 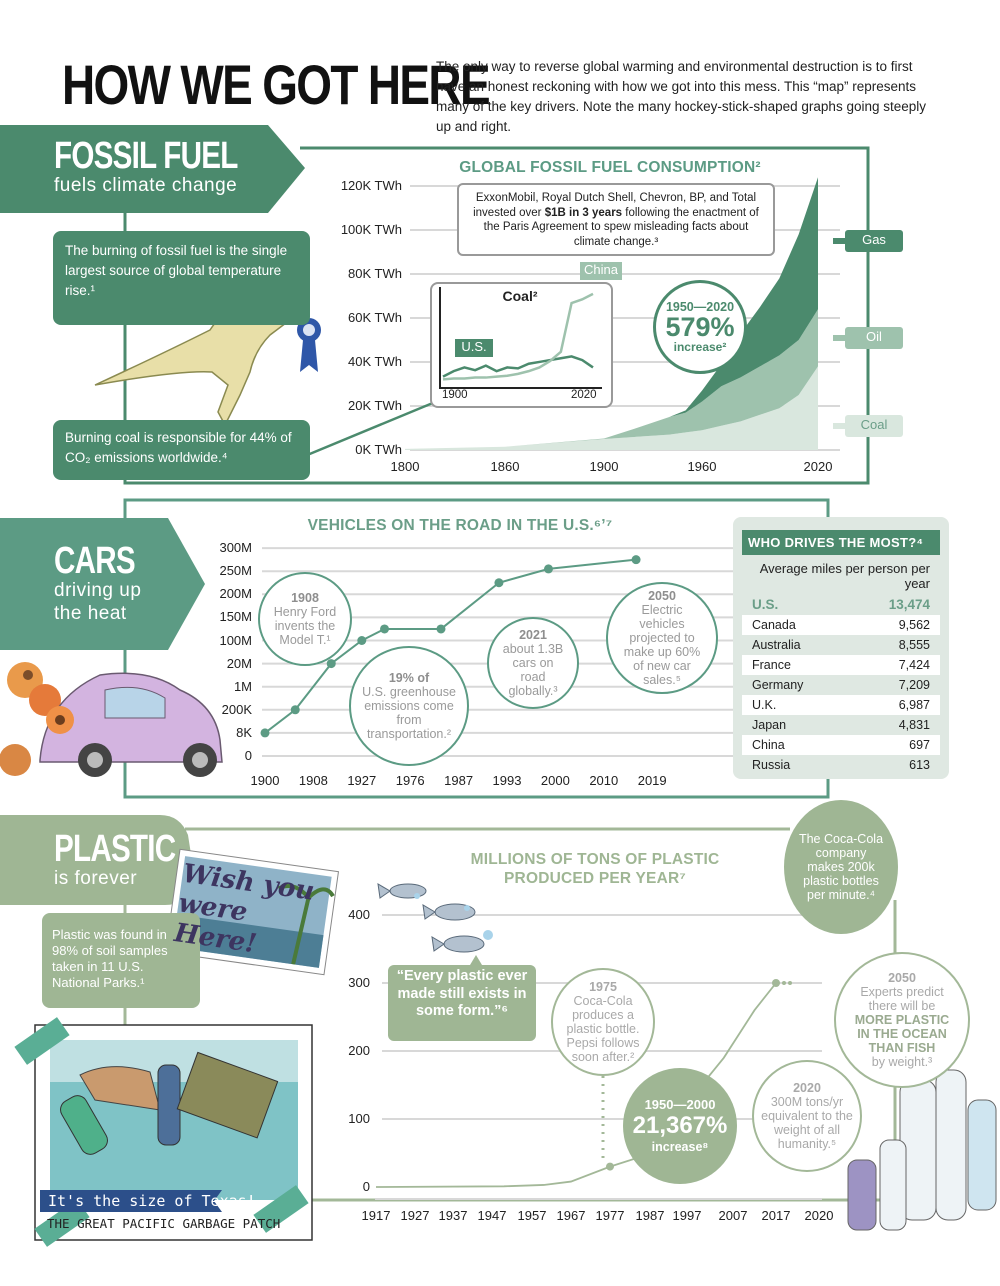 What do you see at coordinates (371, 185) in the screenshot?
I see `fossil-y-tick: 120K TWh` at bounding box center [371, 185].